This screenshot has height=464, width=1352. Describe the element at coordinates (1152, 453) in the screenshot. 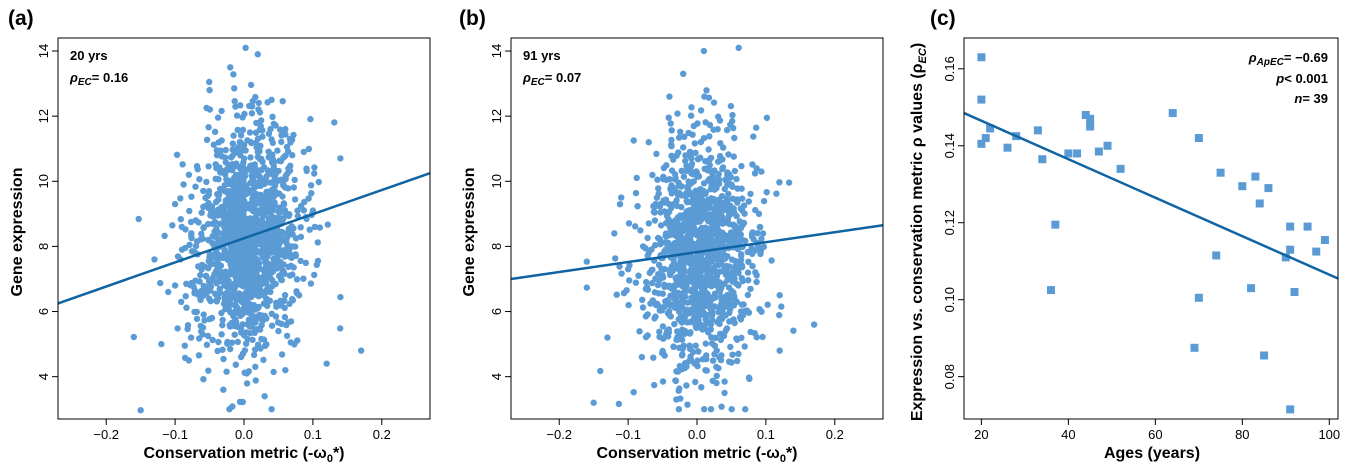

I see `panel-c-xlabel: Ages (years)` at that location.